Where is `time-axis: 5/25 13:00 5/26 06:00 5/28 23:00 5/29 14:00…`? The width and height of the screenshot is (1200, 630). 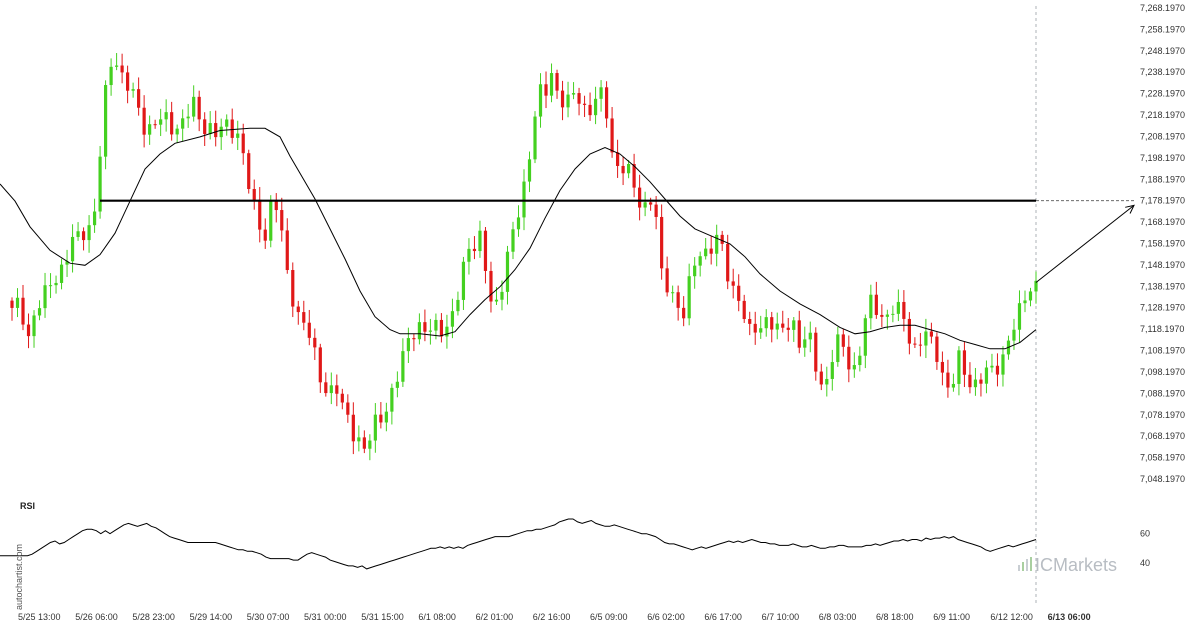 time-axis: 5/25 13:00 5/26 06:00 5/28 23:00 5/29 14:00… is located at coordinates (554, 617).